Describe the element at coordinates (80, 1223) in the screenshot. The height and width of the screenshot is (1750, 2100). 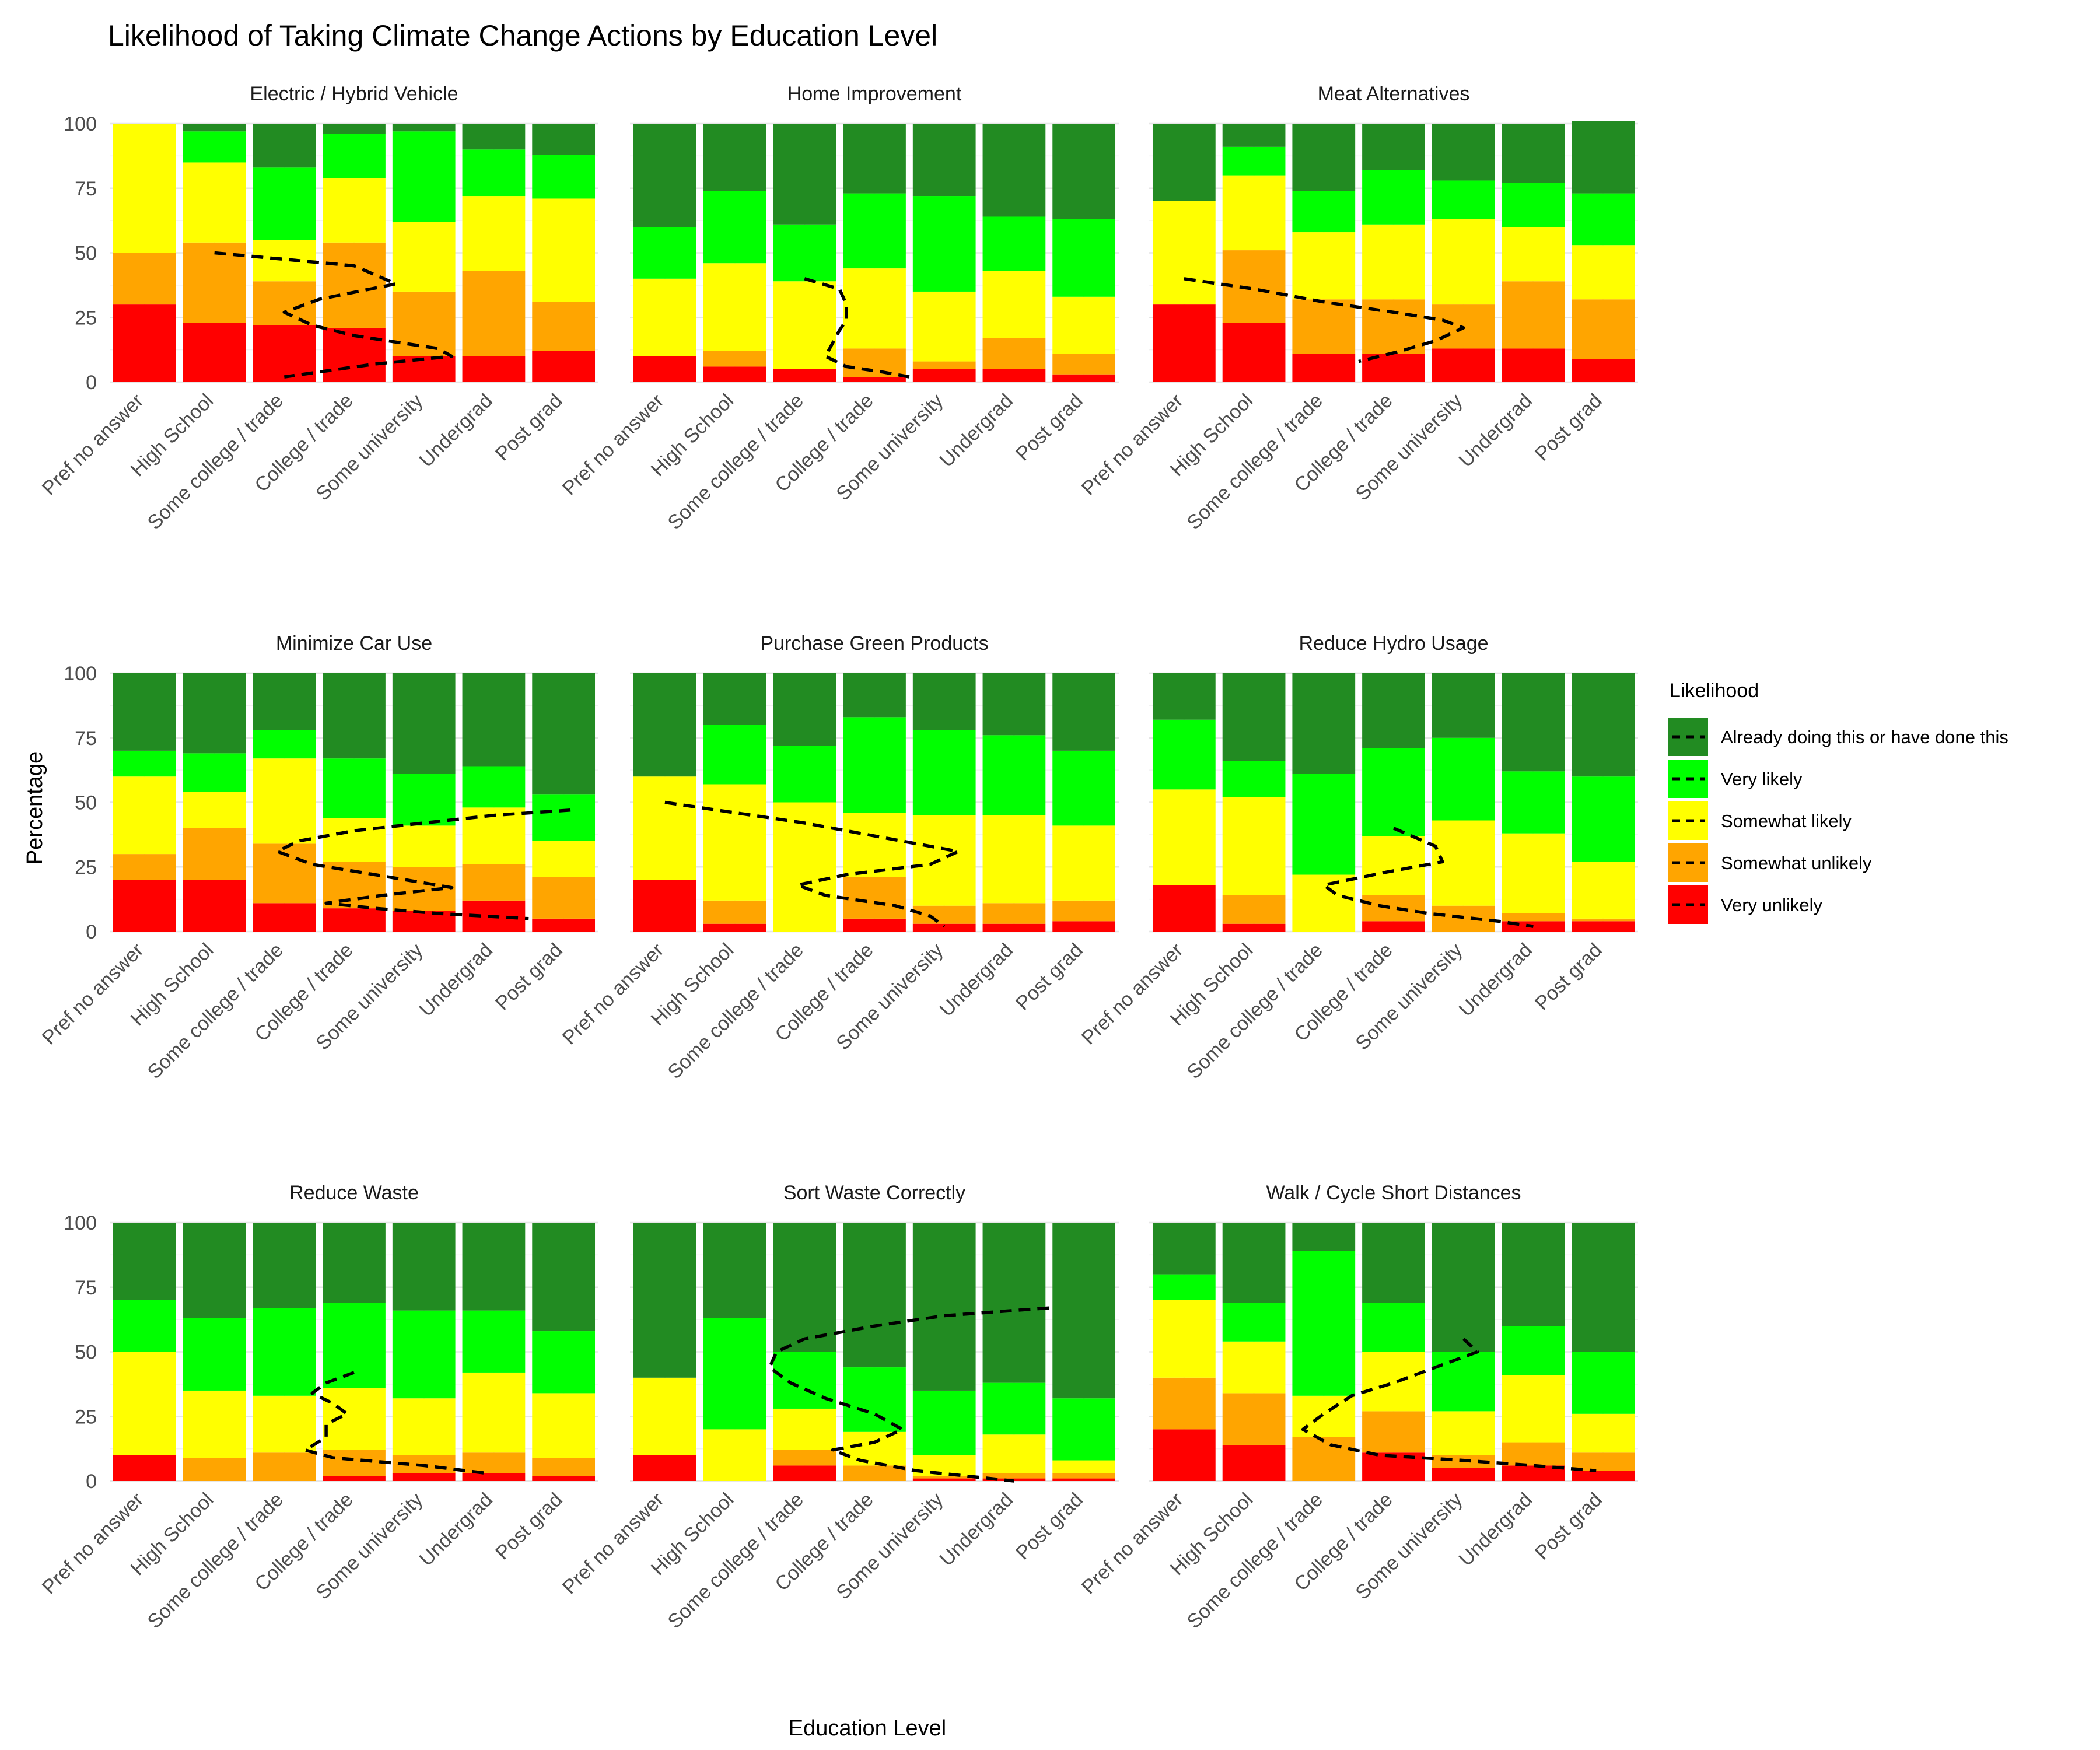
I see `y-tick-label: 100` at that location.